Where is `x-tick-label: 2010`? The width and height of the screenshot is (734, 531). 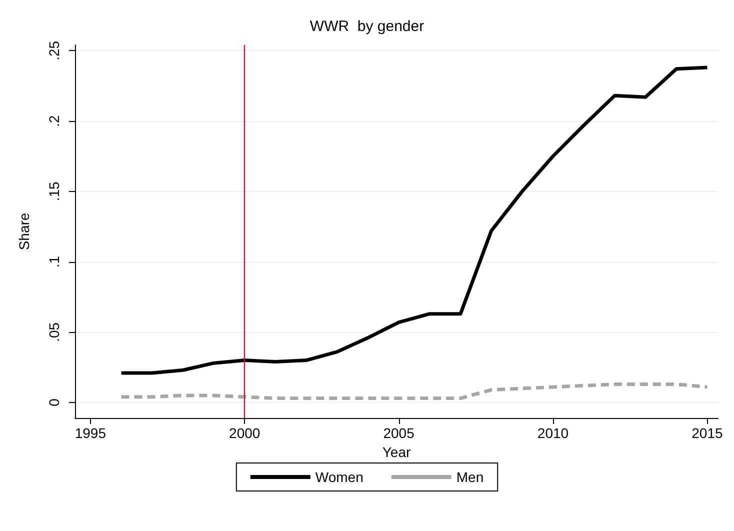
x-tick-label: 2010 is located at coordinates (553, 433).